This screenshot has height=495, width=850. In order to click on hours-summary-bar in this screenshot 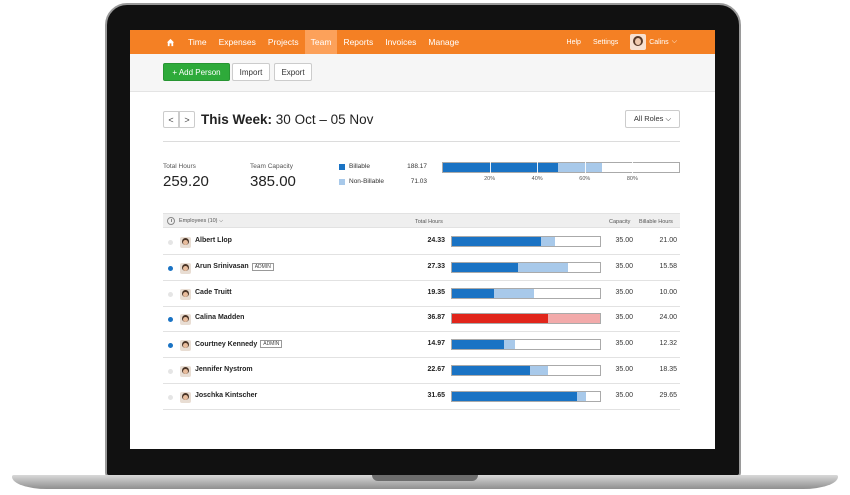, I will do `click(561, 167)`.